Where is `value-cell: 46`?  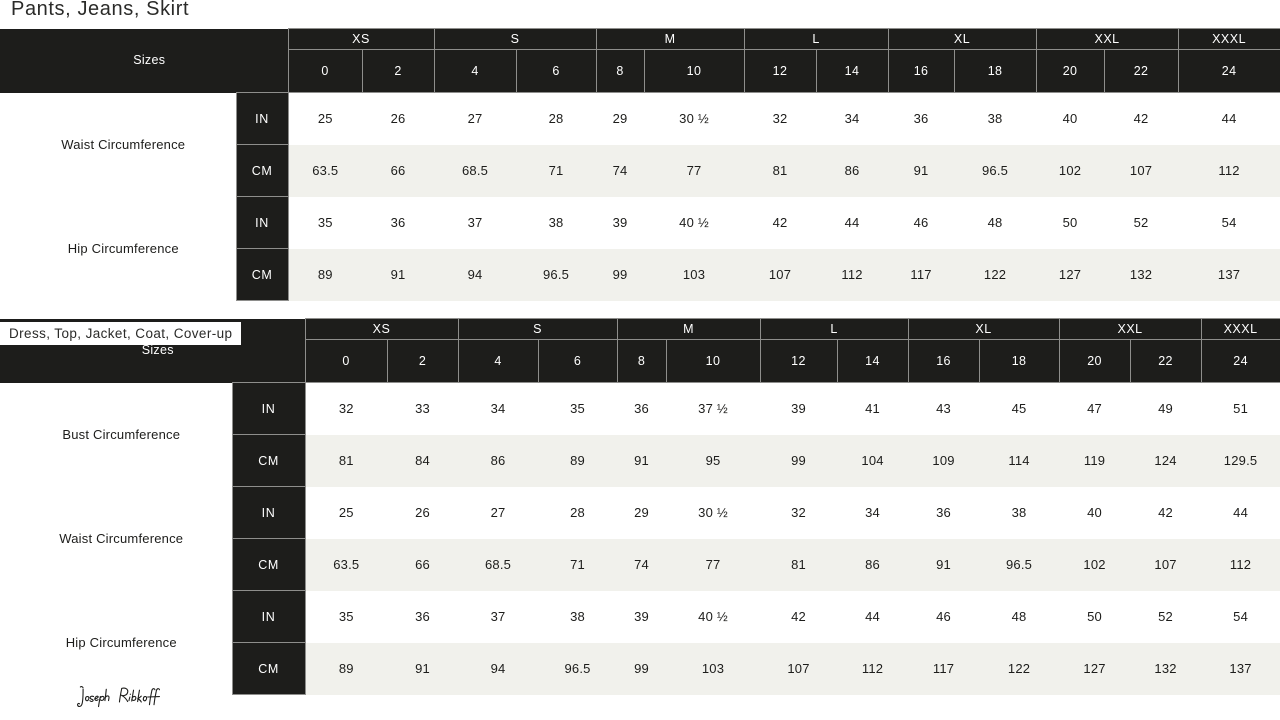 value-cell: 46 is located at coordinates (944, 616).